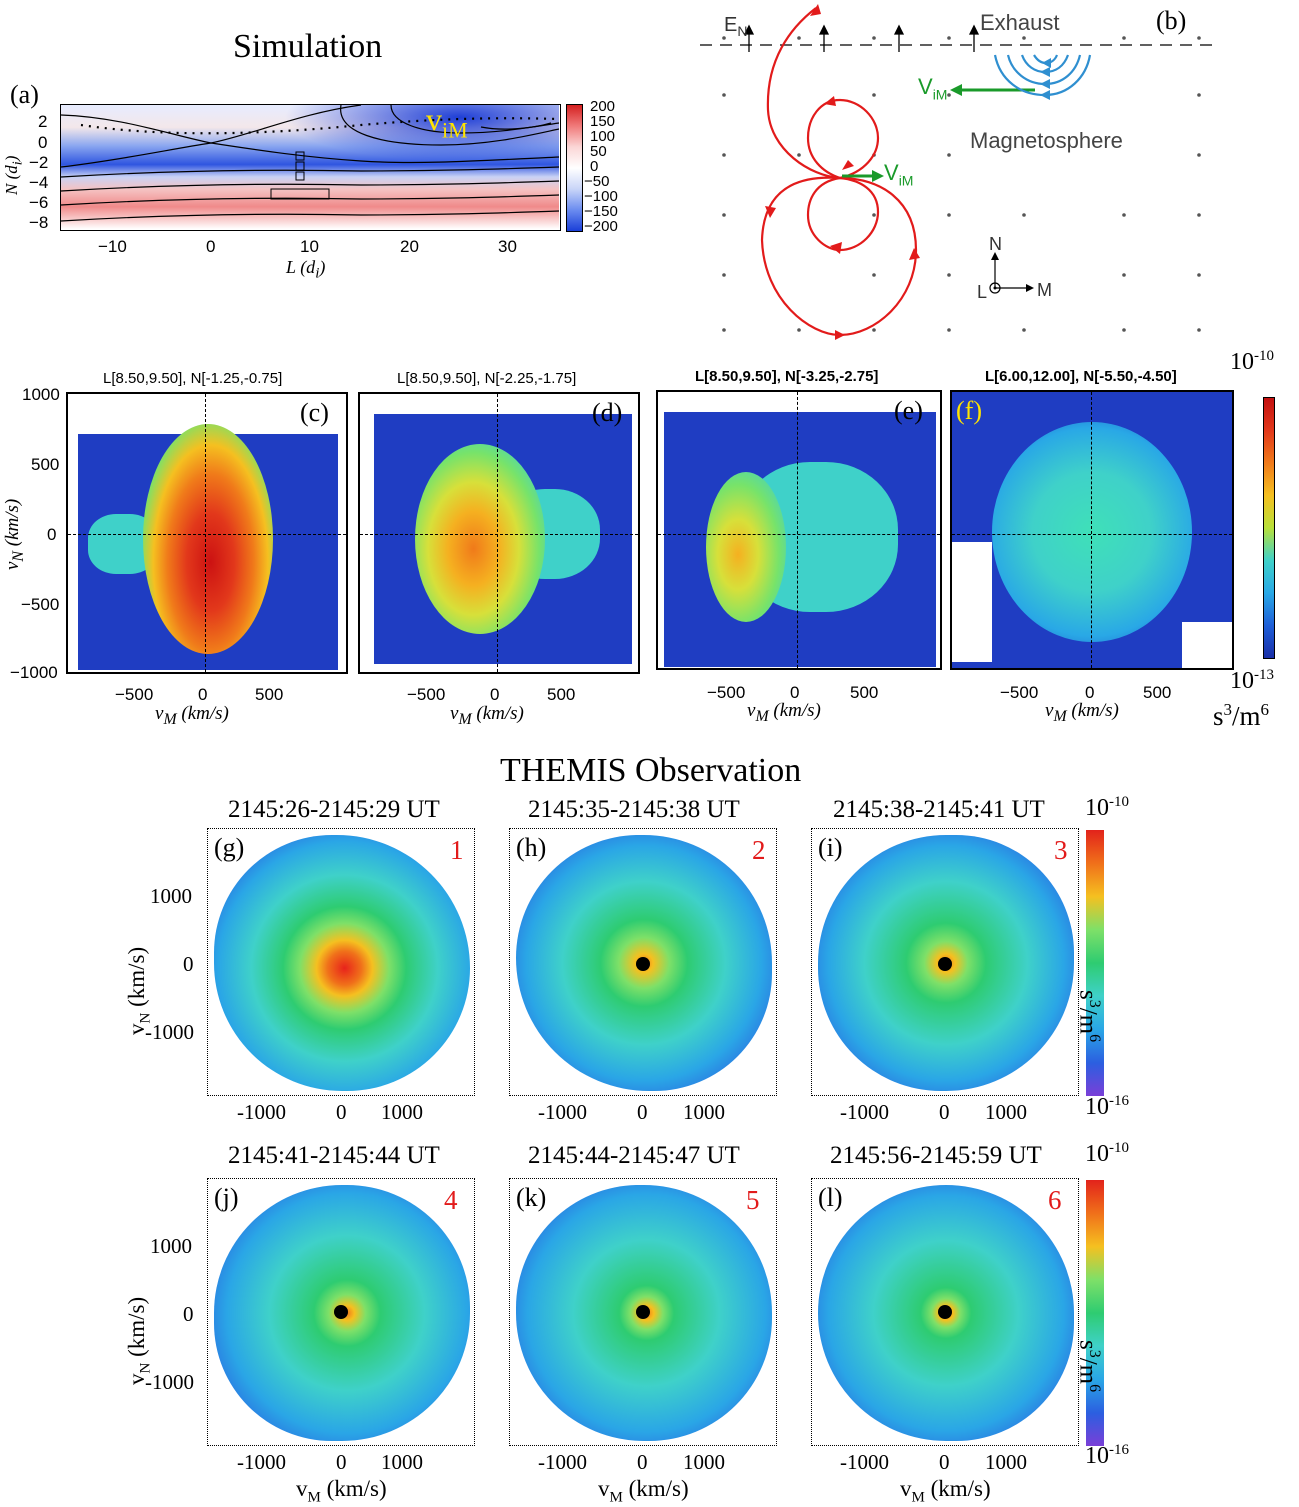 The width and height of the screenshot is (1299, 1507). I want to click on panel-b-label: (b), so click(1171, 20).